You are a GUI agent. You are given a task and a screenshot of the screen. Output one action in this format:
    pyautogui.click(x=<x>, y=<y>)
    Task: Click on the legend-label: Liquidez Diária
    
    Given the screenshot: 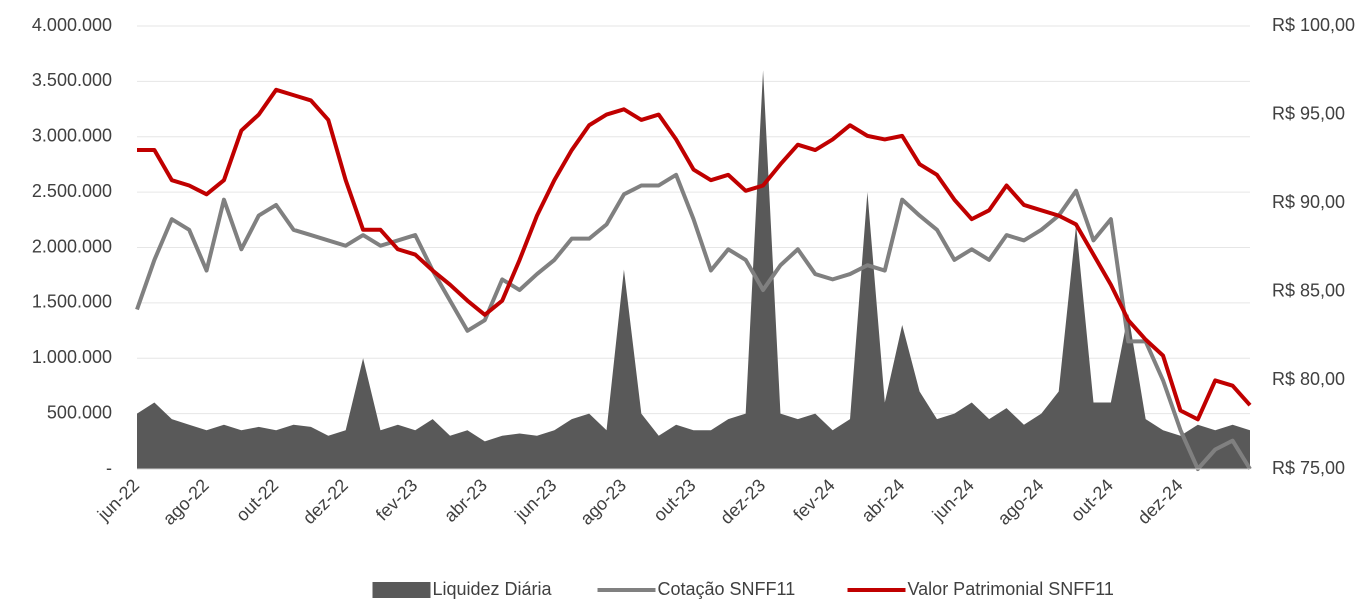 What is the action you would take?
    pyautogui.click(x=493, y=589)
    